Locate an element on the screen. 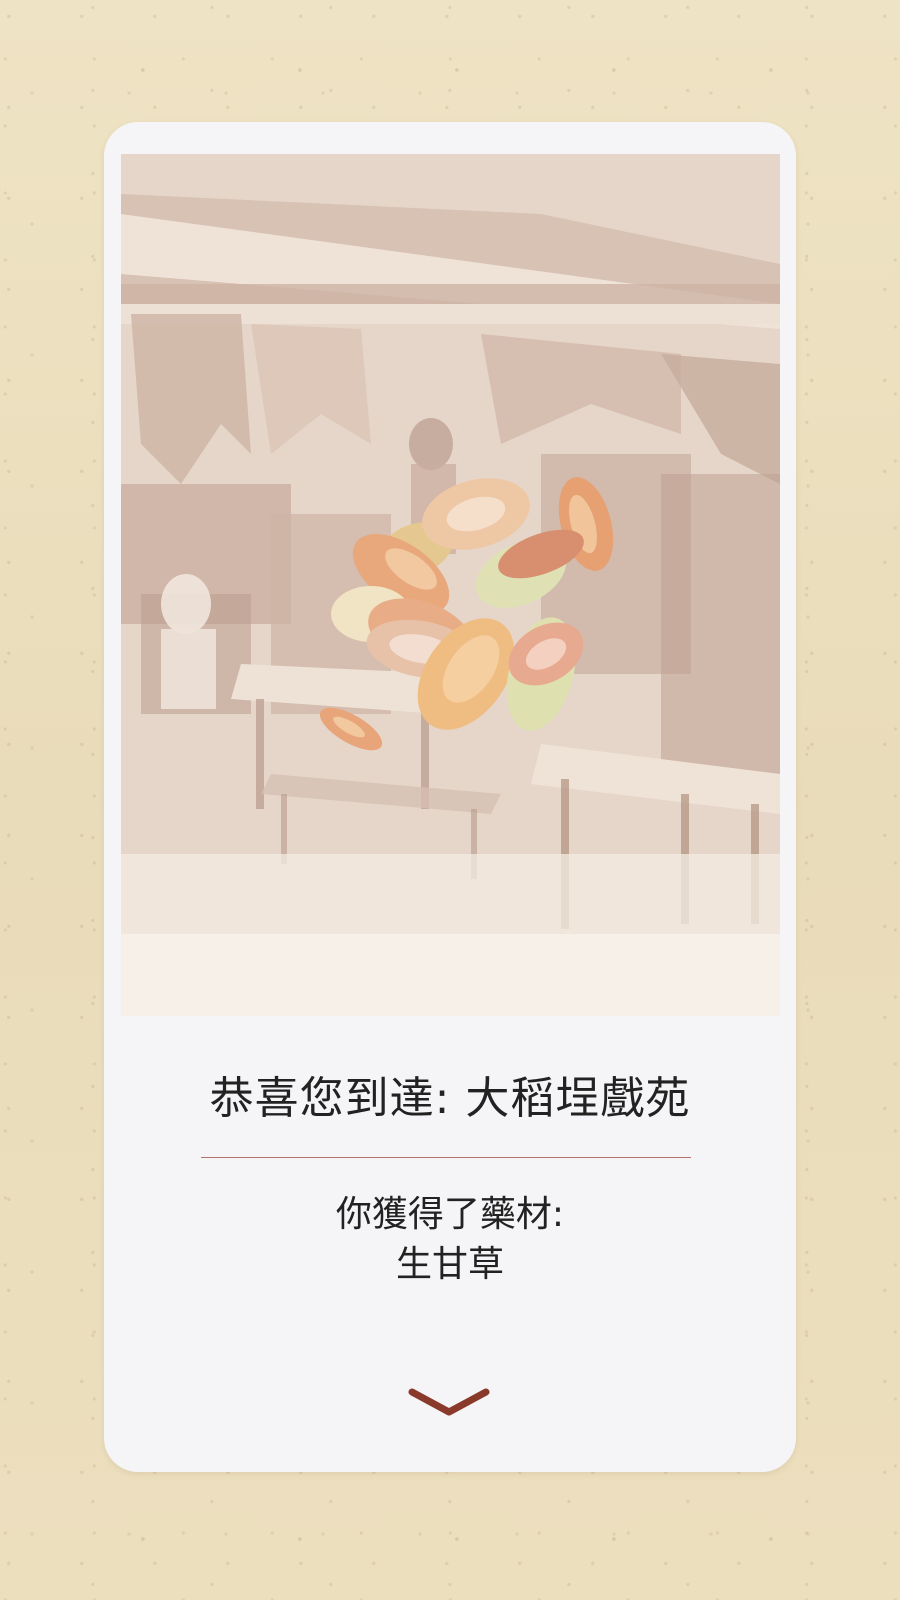  next-button is located at coordinates (449, 1405).